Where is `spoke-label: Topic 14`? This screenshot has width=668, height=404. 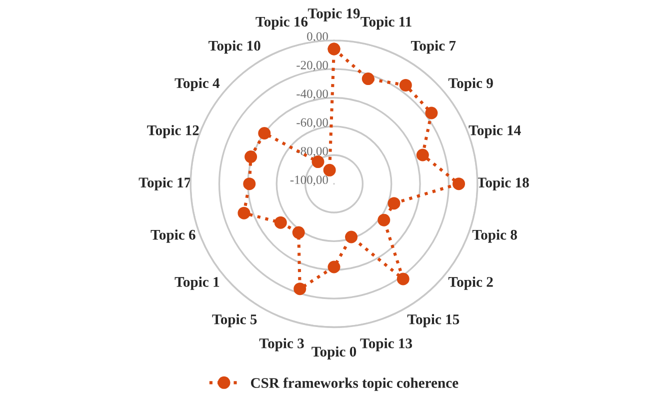
spoke-label: Topic 14 is located at coordinates (494, 131).